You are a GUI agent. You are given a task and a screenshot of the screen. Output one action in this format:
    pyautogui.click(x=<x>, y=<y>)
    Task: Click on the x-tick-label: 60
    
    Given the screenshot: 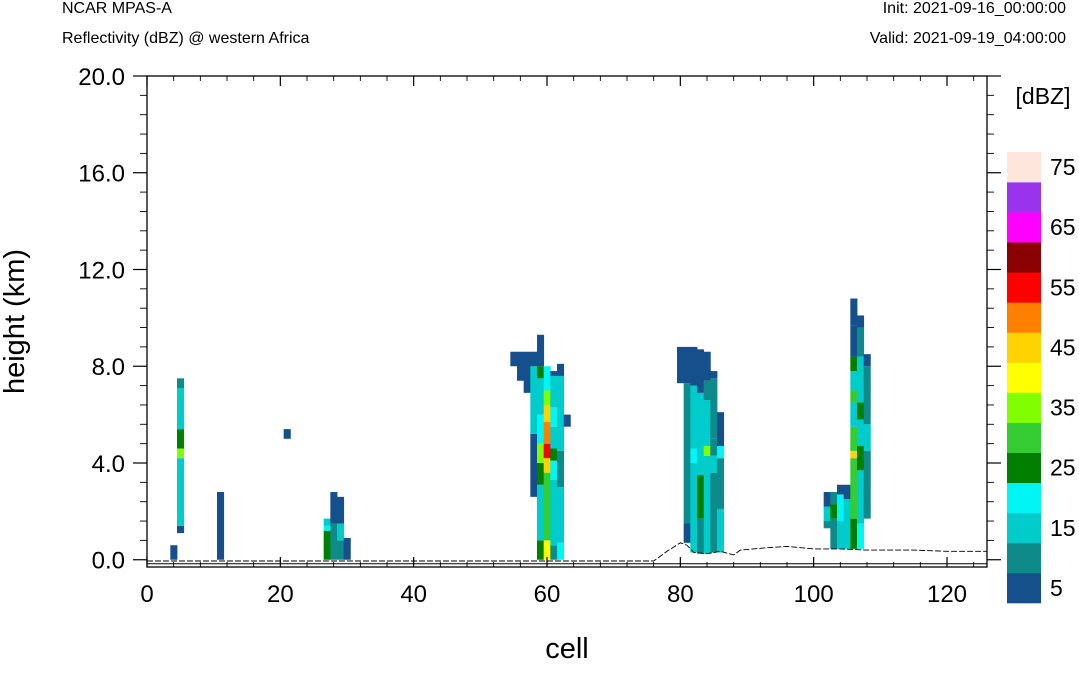 What is the action you would take?
    pyautogui.click(x=547, y=594)
    